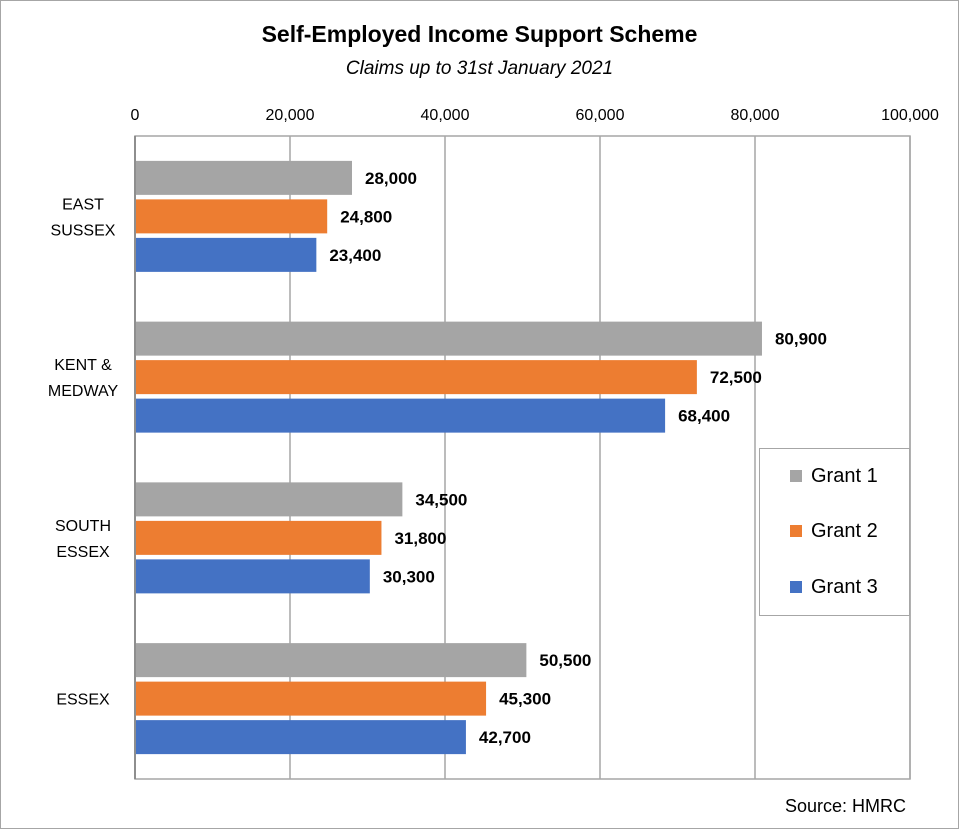  I want to click on category-label-line: SOUTH, so click(83, 526).